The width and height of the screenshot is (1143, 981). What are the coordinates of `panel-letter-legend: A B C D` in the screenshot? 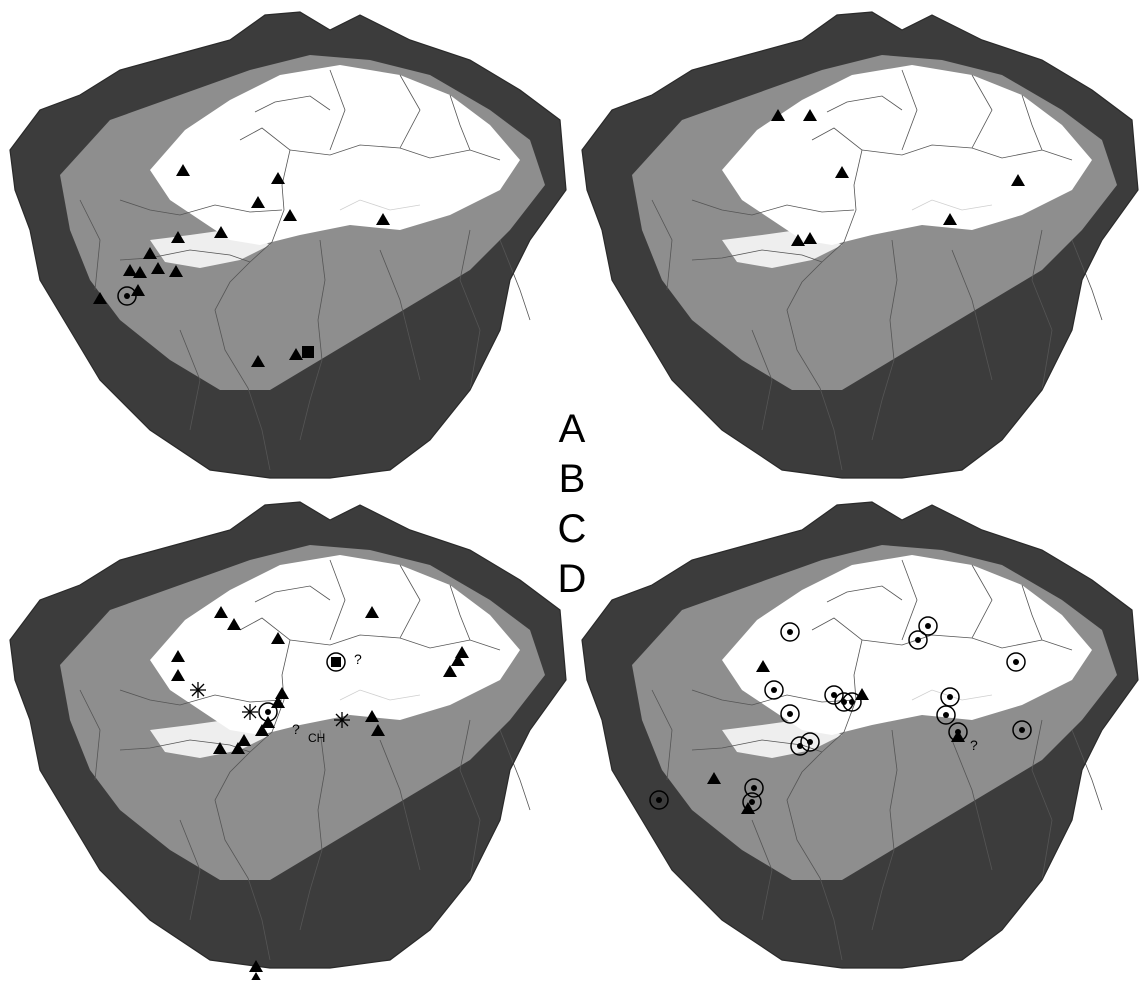 It's located at (572, 504).